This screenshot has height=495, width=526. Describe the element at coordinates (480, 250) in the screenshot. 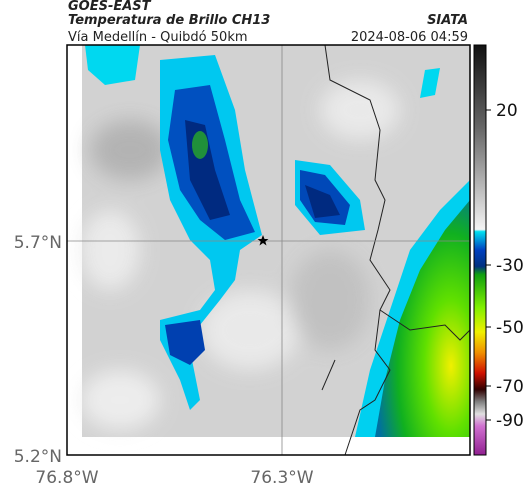

I see `colorbar` at that location.